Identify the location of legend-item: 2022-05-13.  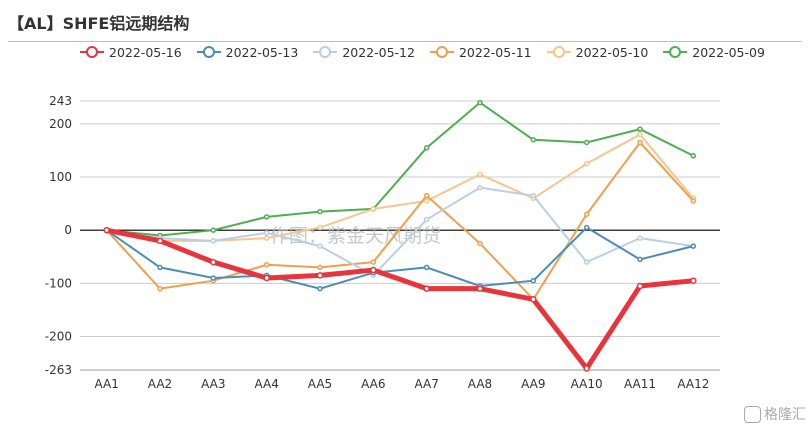
(247, 52).